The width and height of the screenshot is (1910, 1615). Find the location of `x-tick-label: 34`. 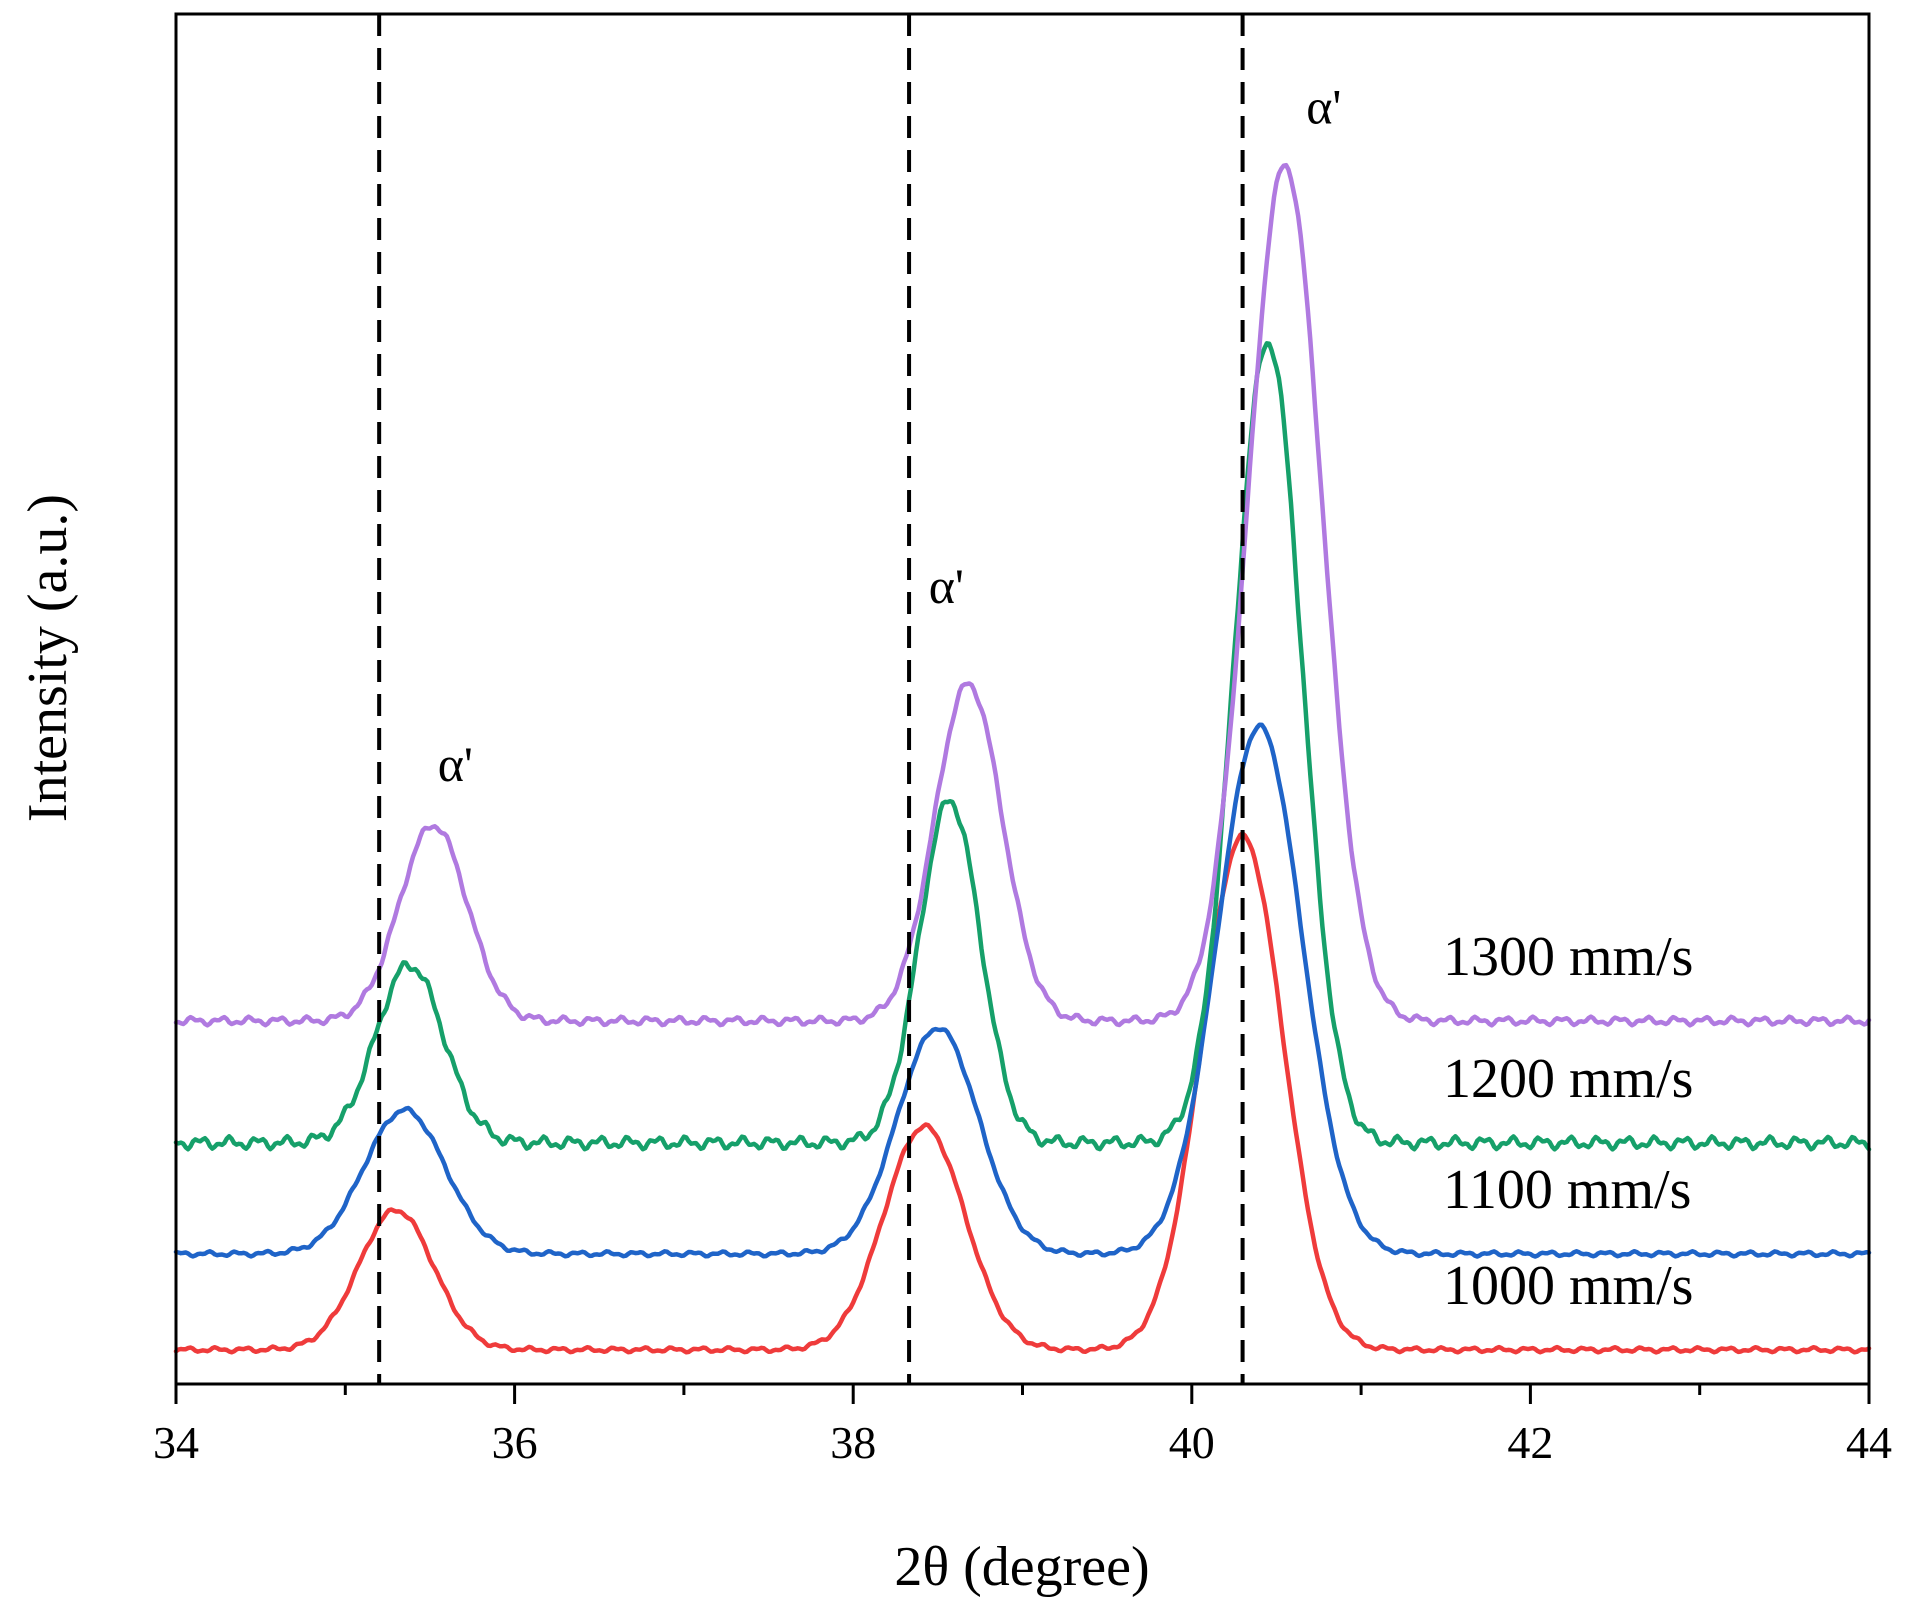

x-tick-label: 34 is located at coordinates (176, 1442).